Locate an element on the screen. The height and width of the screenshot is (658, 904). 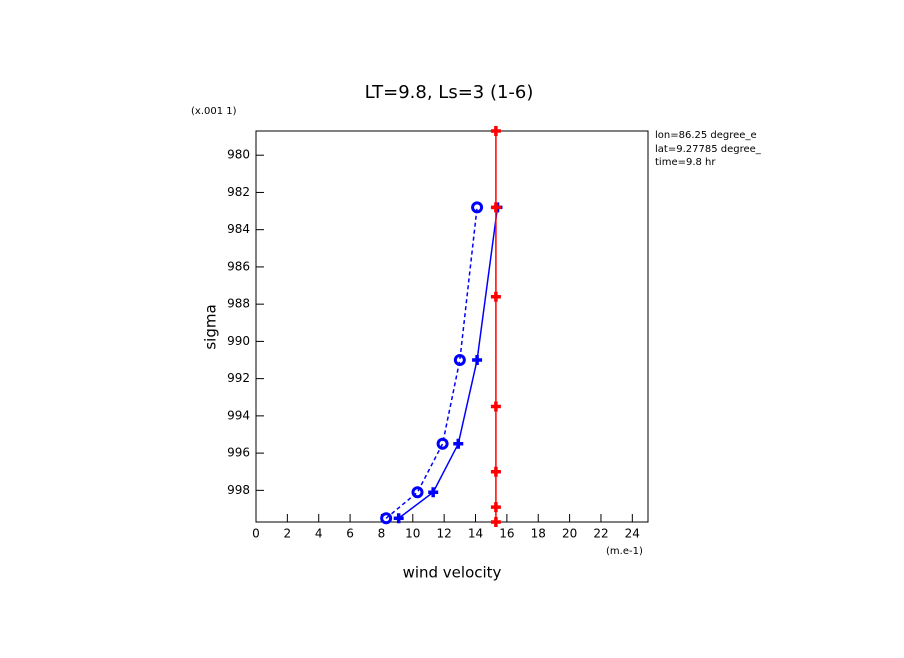
y-tick-label: 986 is located at coordinates (238, 266).